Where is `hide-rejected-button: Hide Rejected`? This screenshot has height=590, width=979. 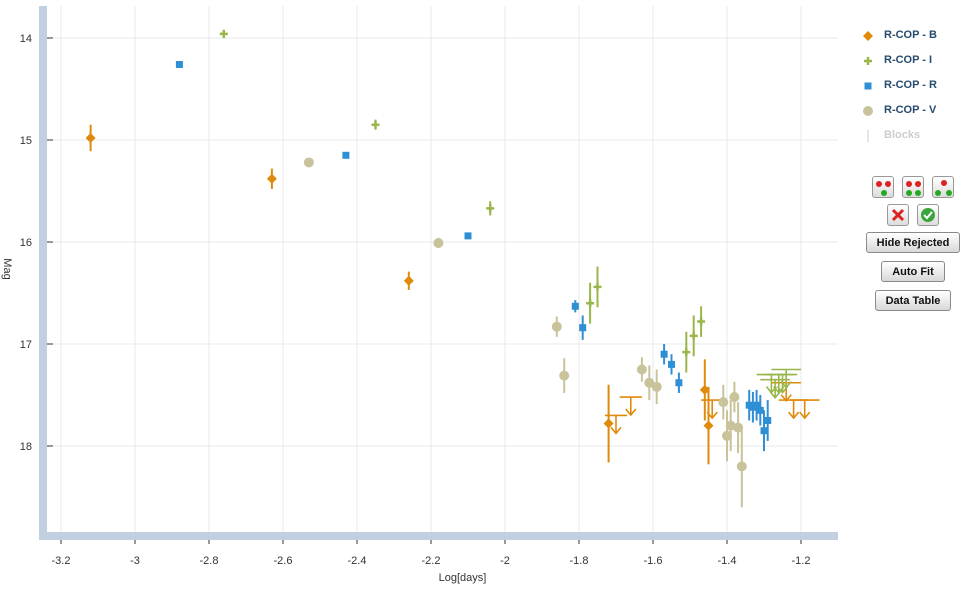
hide-rejected-button: Hide Rejected is located at coordinates (913, 242).